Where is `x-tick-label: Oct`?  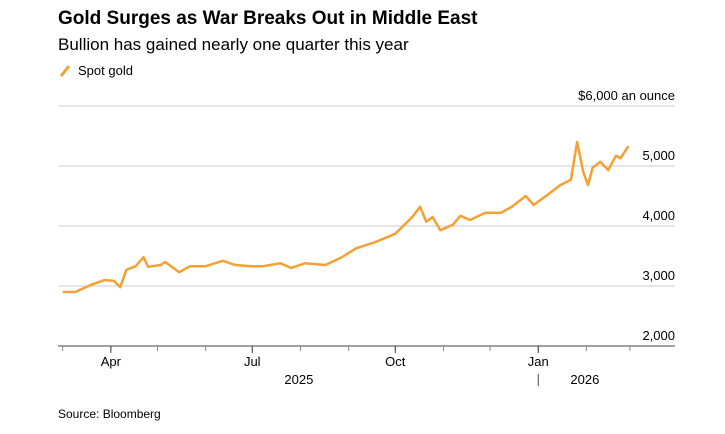 x-tick-label: Oct is located at coordinates (395, 361).